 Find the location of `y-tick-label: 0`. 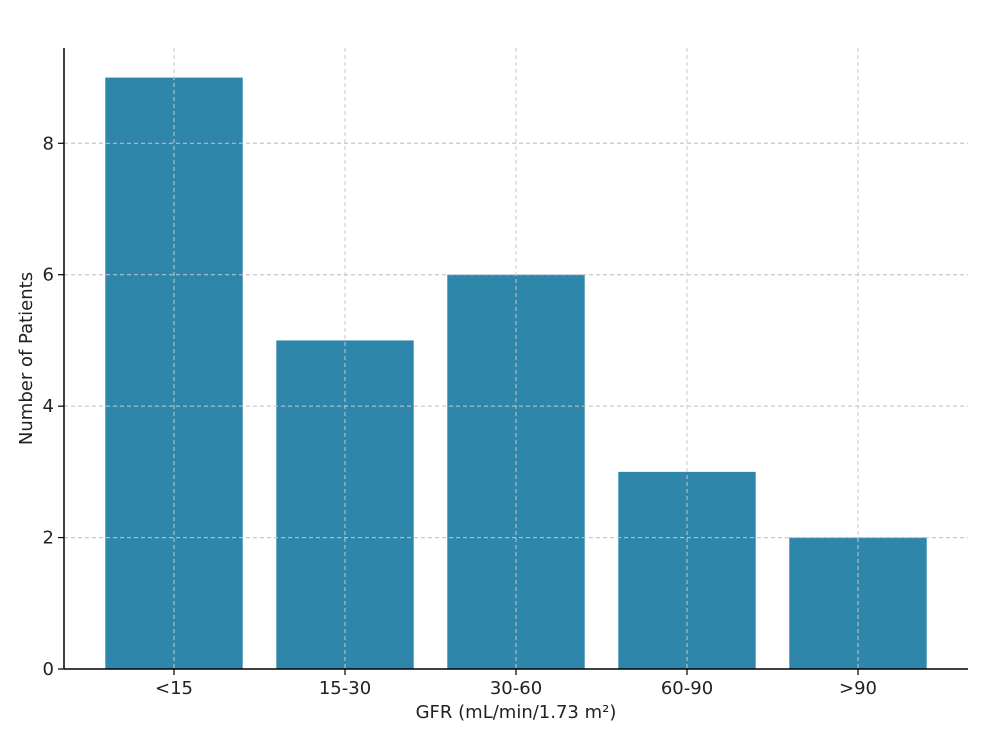

y-tick-label: 0 is located at coordinates (48, 669).